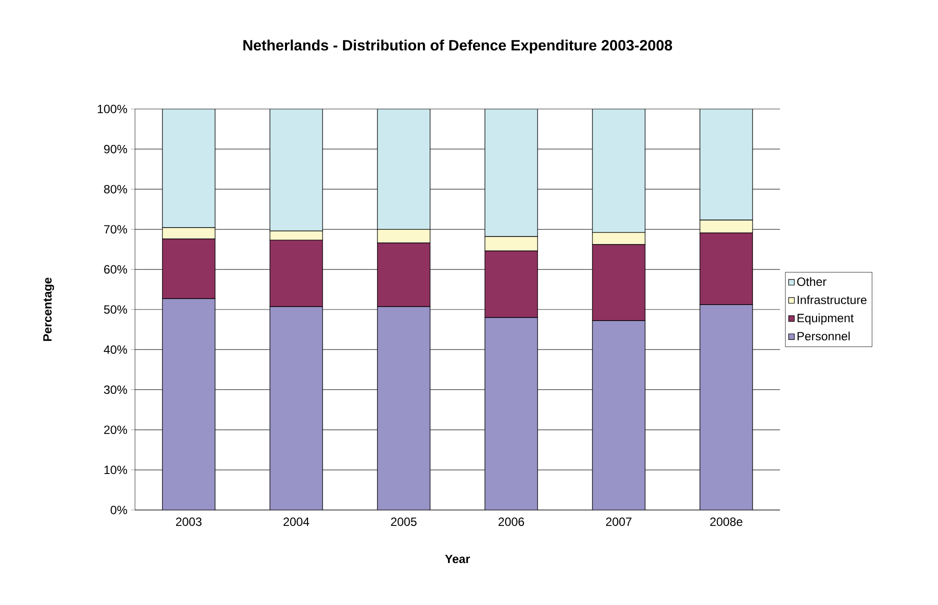 The height and width of the screenshot is (605, 938). What do you see at coordinates (116, 309) in the screenshot?
I see `y-tick-label: 50%` at bounding box center [116, 309].